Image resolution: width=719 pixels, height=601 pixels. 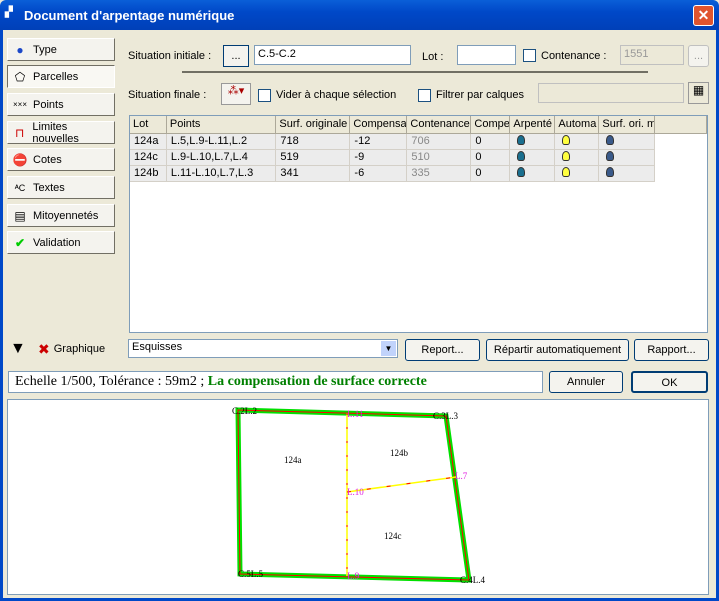 What do you see at coordinates (19, 104) in the screenshot?
I see `points-icon: ×××` at bounding box center [19, 104].